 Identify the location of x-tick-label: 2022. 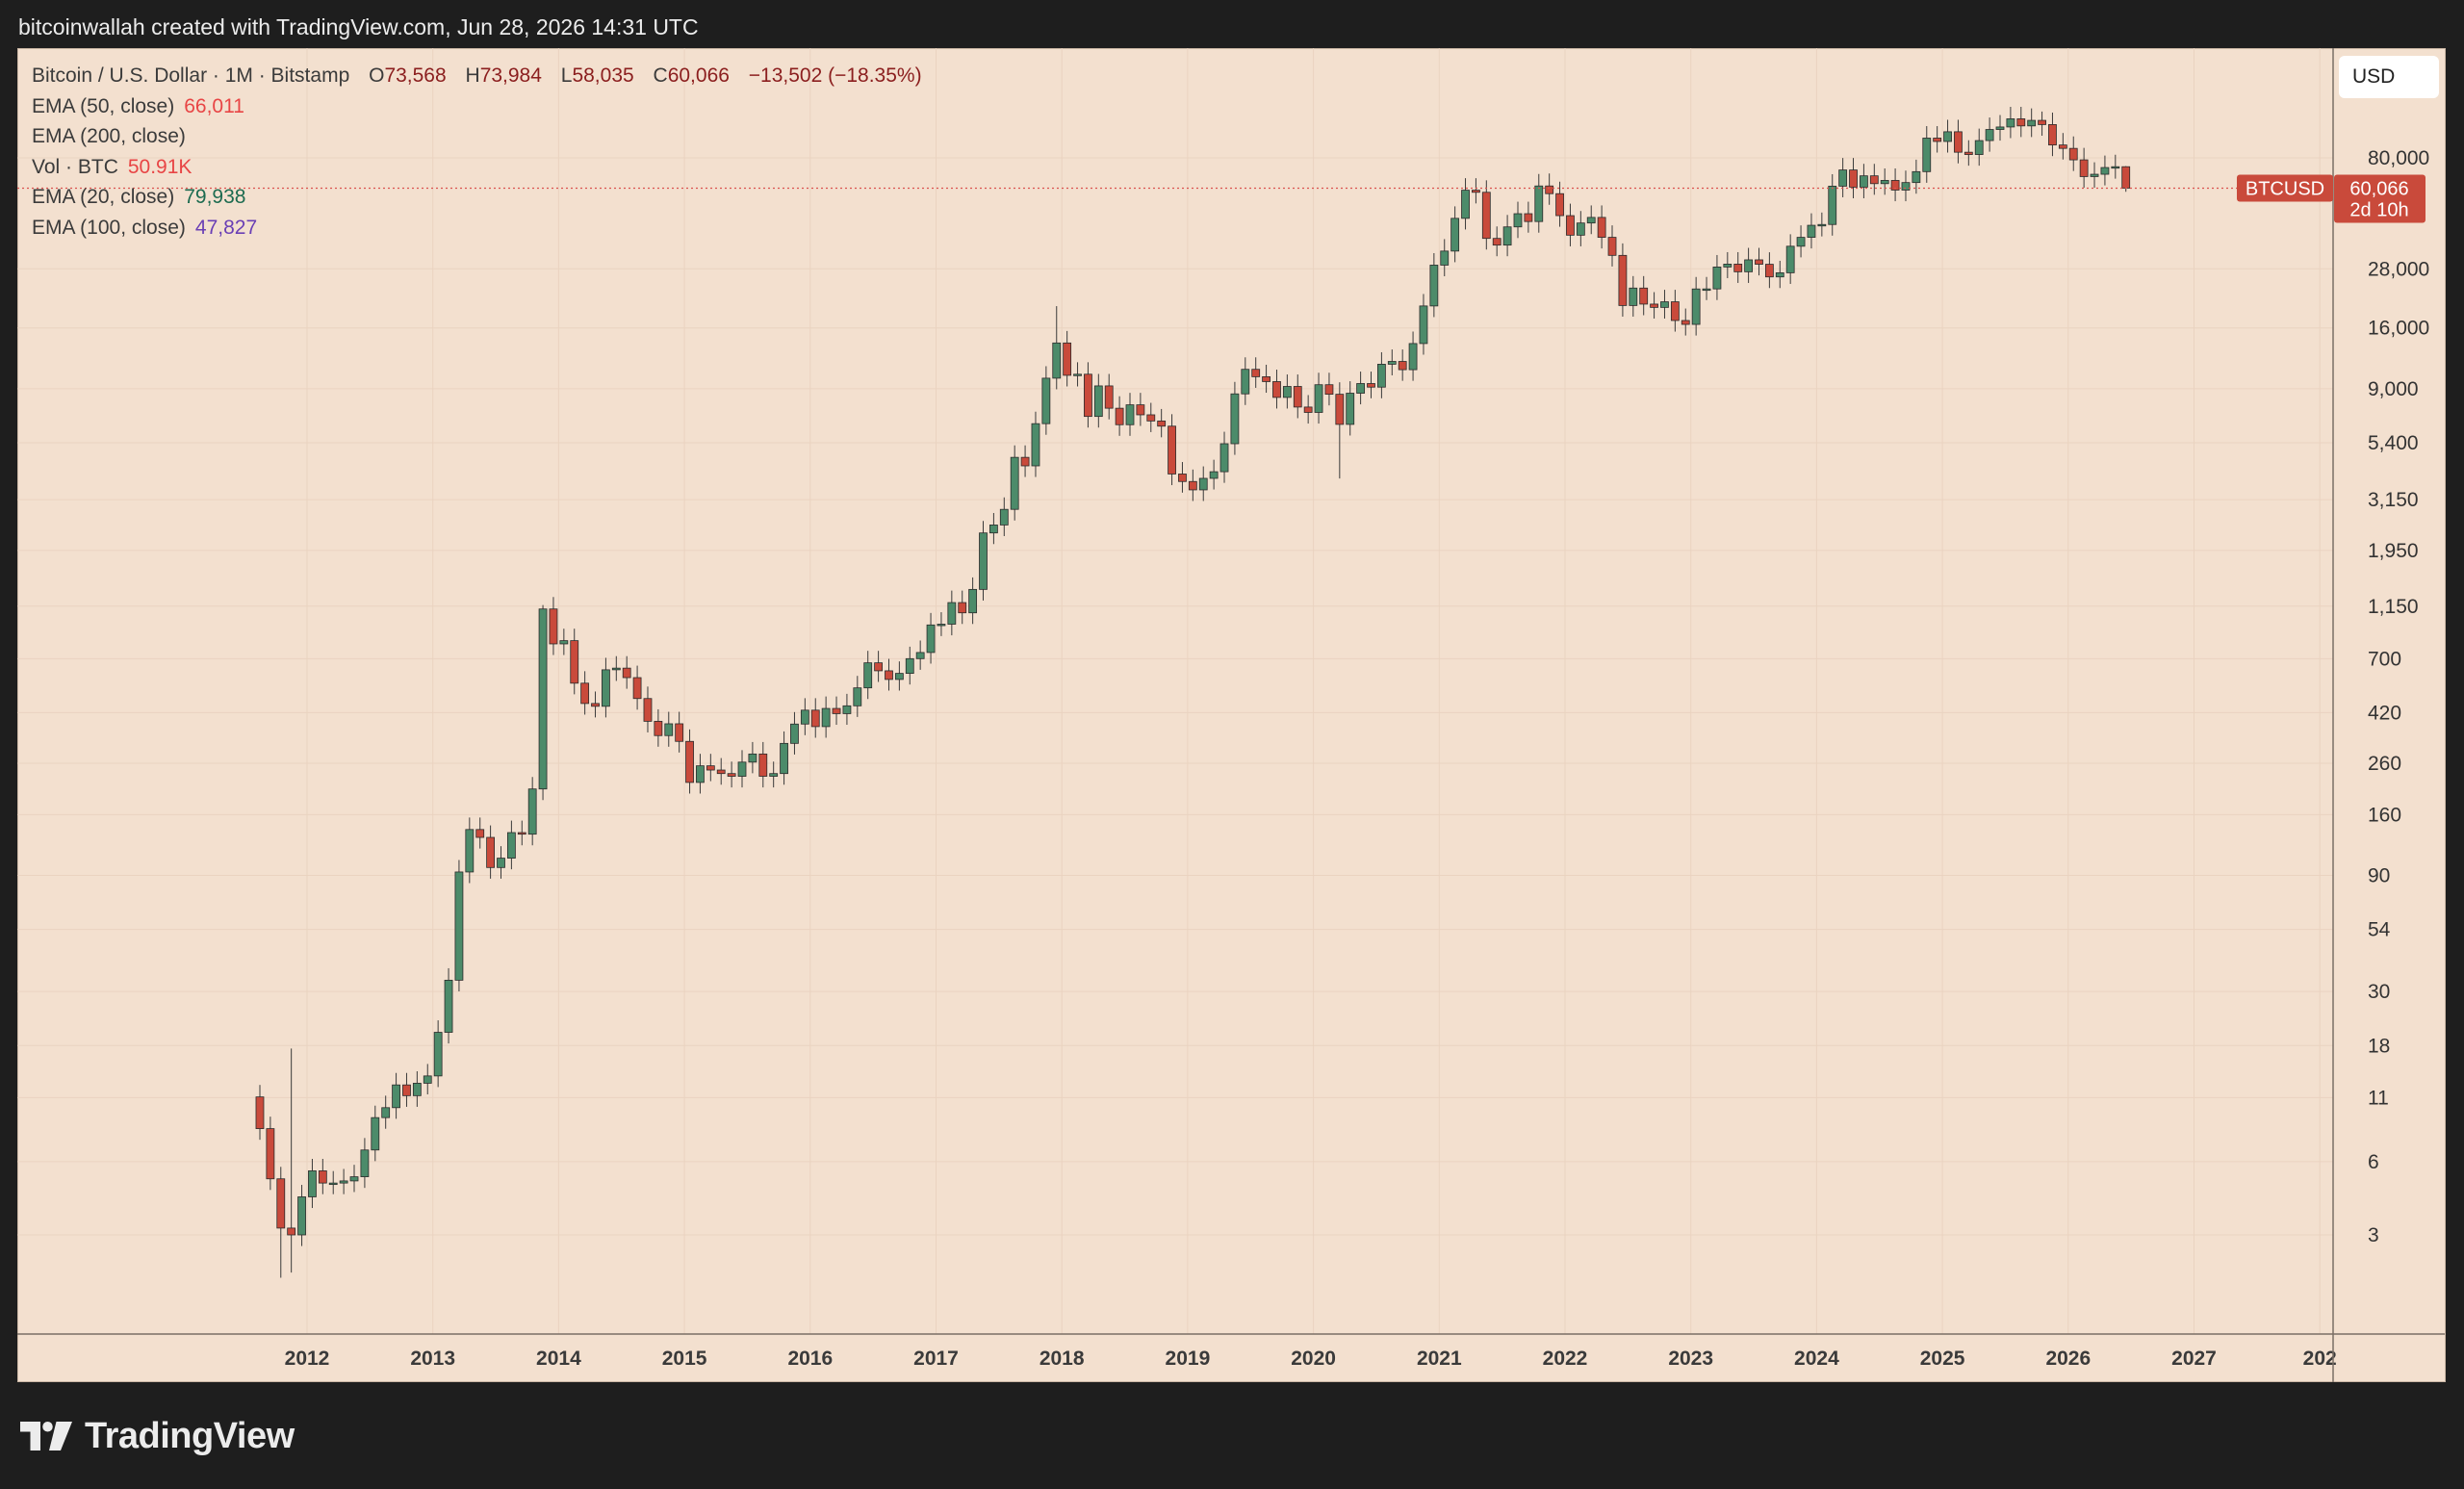
(1565, 1359).